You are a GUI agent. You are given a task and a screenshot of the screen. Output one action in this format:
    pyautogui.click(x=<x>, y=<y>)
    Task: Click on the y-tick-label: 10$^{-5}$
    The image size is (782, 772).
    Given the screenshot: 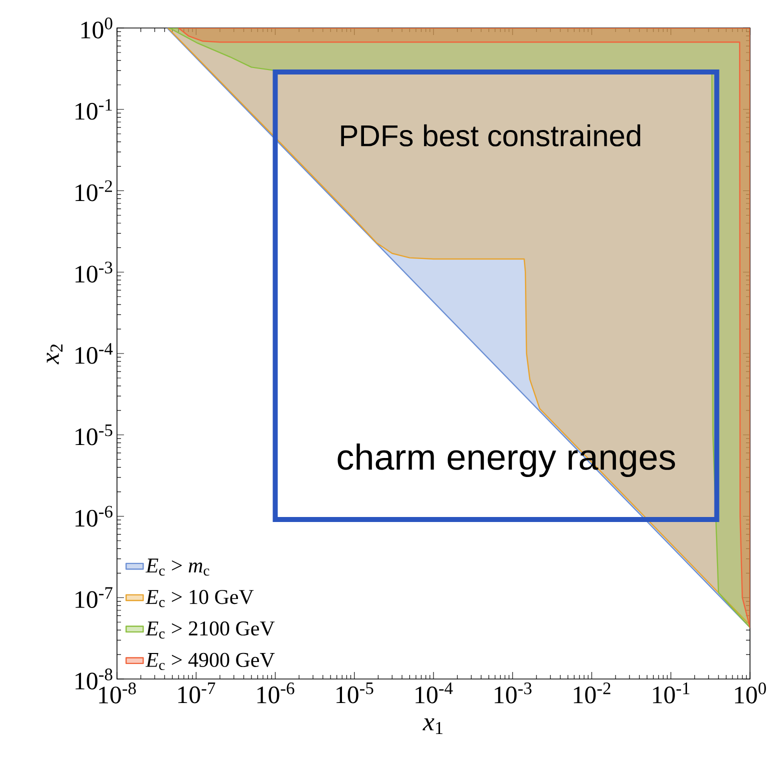 What is the action you would take?
    pyautogui.click(x=94, y=435)
    